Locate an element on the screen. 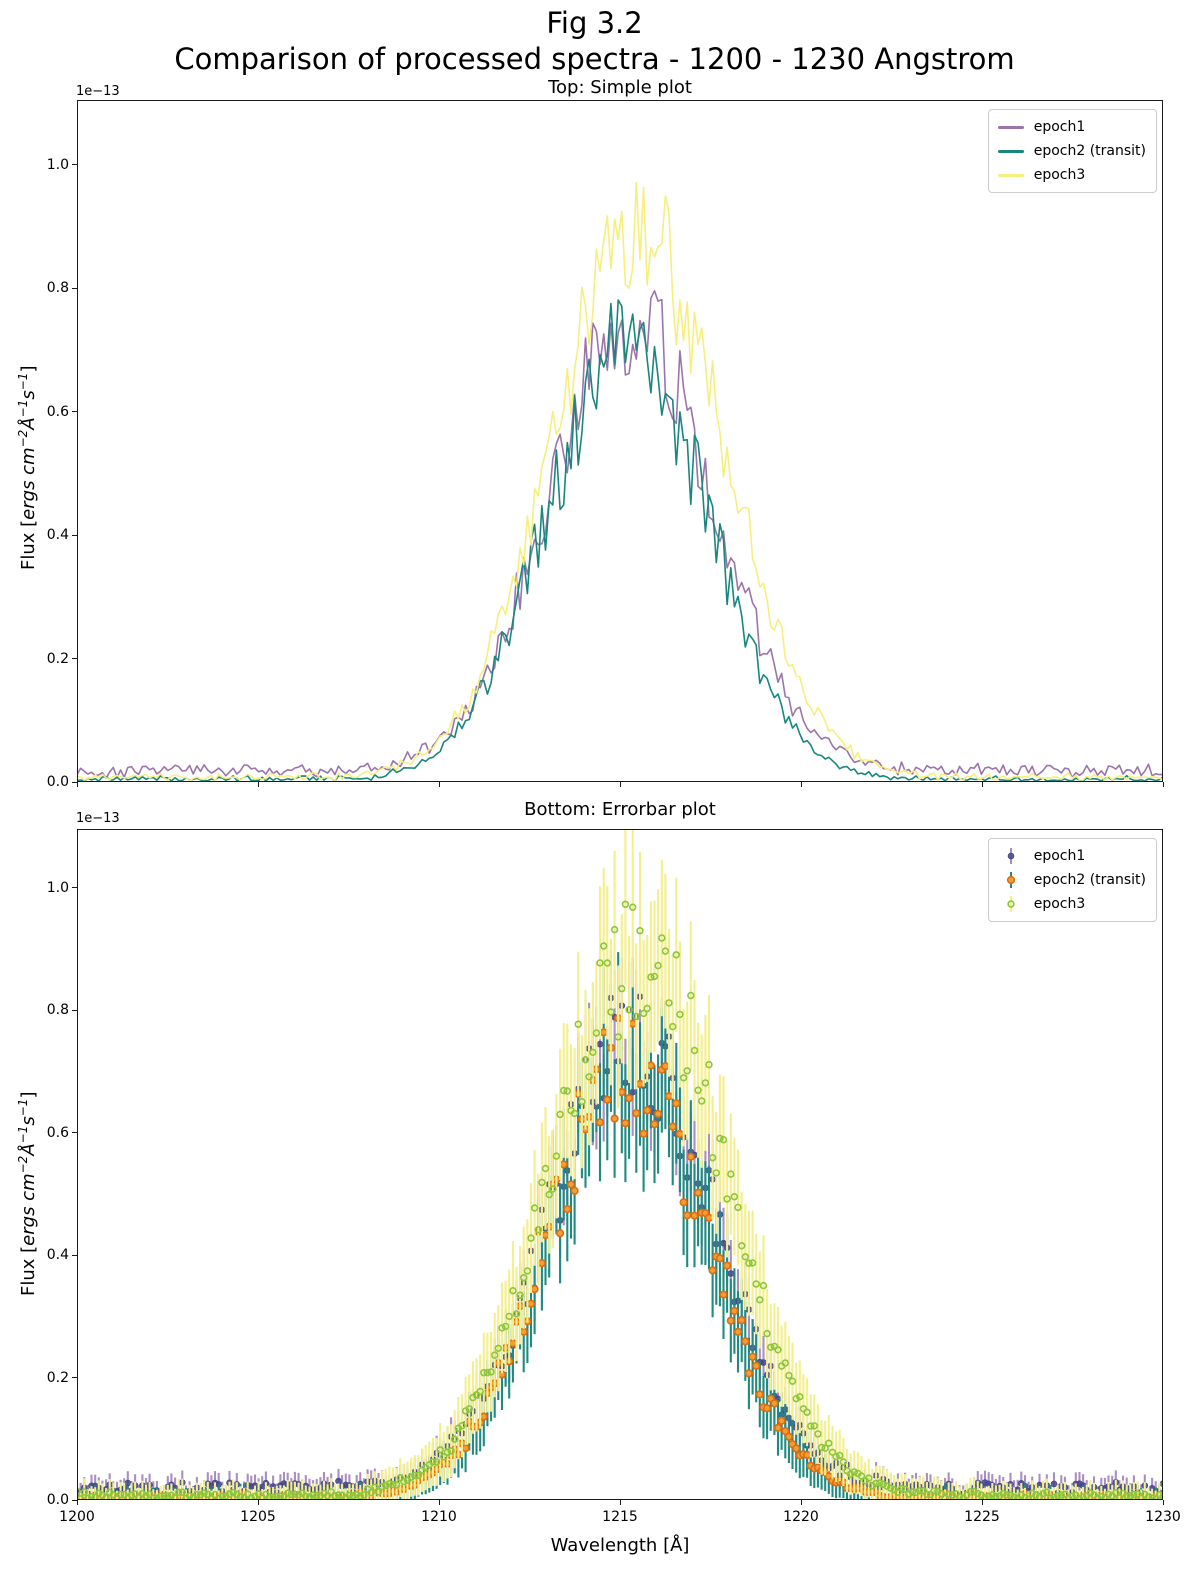 Image resolution: width=1189 pixels, height=1573 pixels. y-tick-label: 0.4 is located at coordinates (57, 535).